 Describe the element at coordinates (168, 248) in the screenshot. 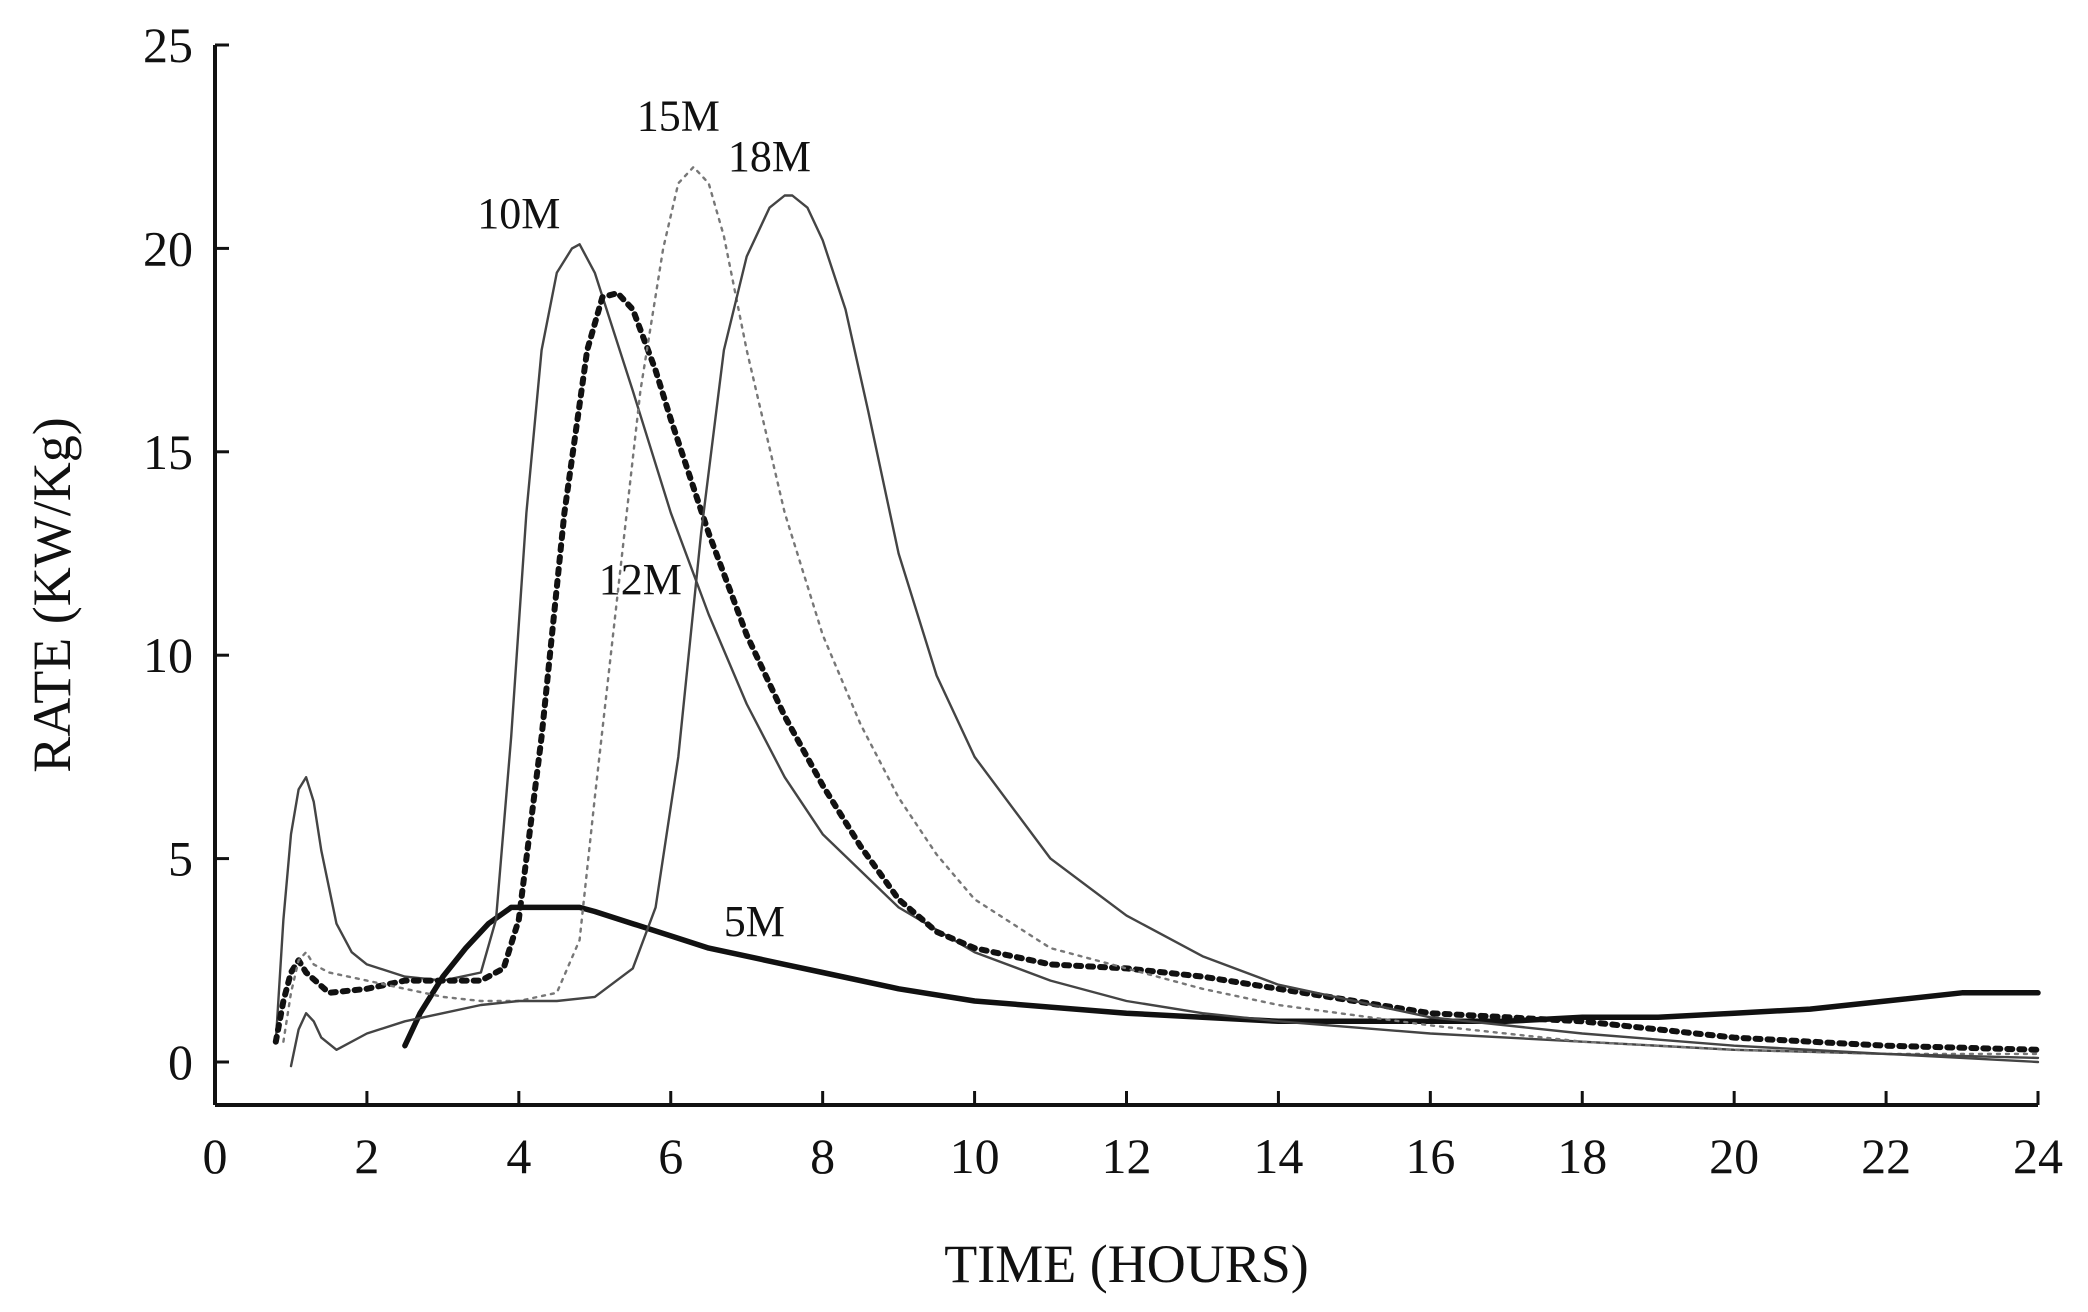

I see `y-tick-label: 20` at that location.